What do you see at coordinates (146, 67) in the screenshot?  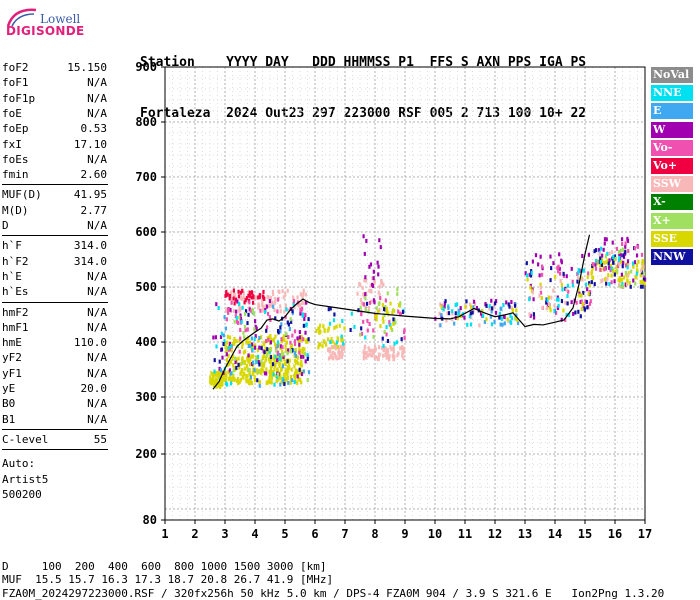 I see `y-tick-label: 900` at bounding box center [146, 67].